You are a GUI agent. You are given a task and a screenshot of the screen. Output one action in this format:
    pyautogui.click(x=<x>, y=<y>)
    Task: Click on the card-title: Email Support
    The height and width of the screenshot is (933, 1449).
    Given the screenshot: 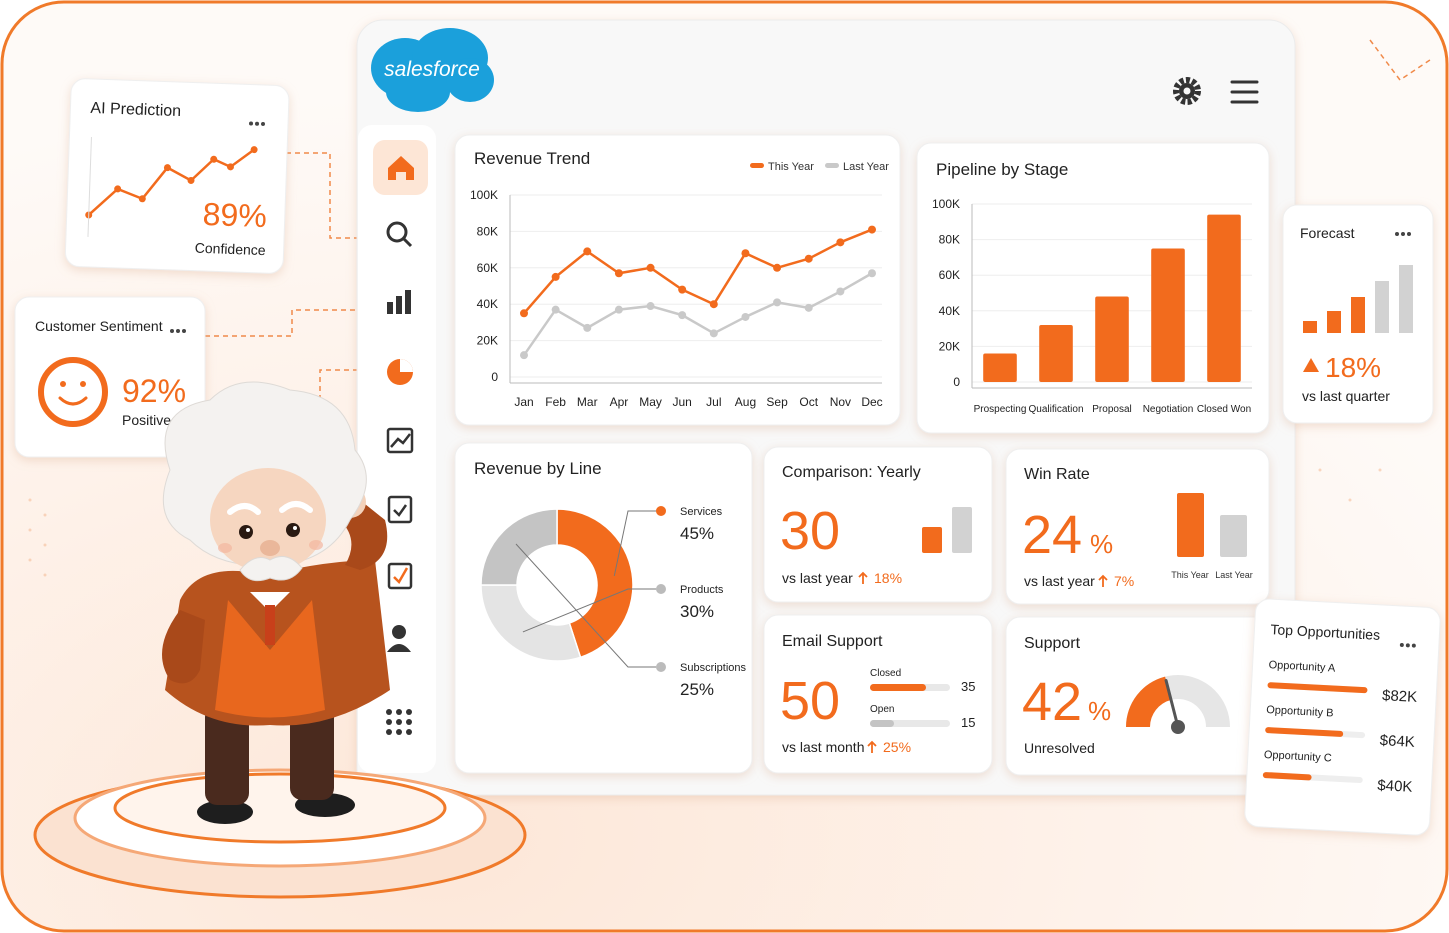 What is the action you would take?
    pyautogui.click(x=832, y=641)
    